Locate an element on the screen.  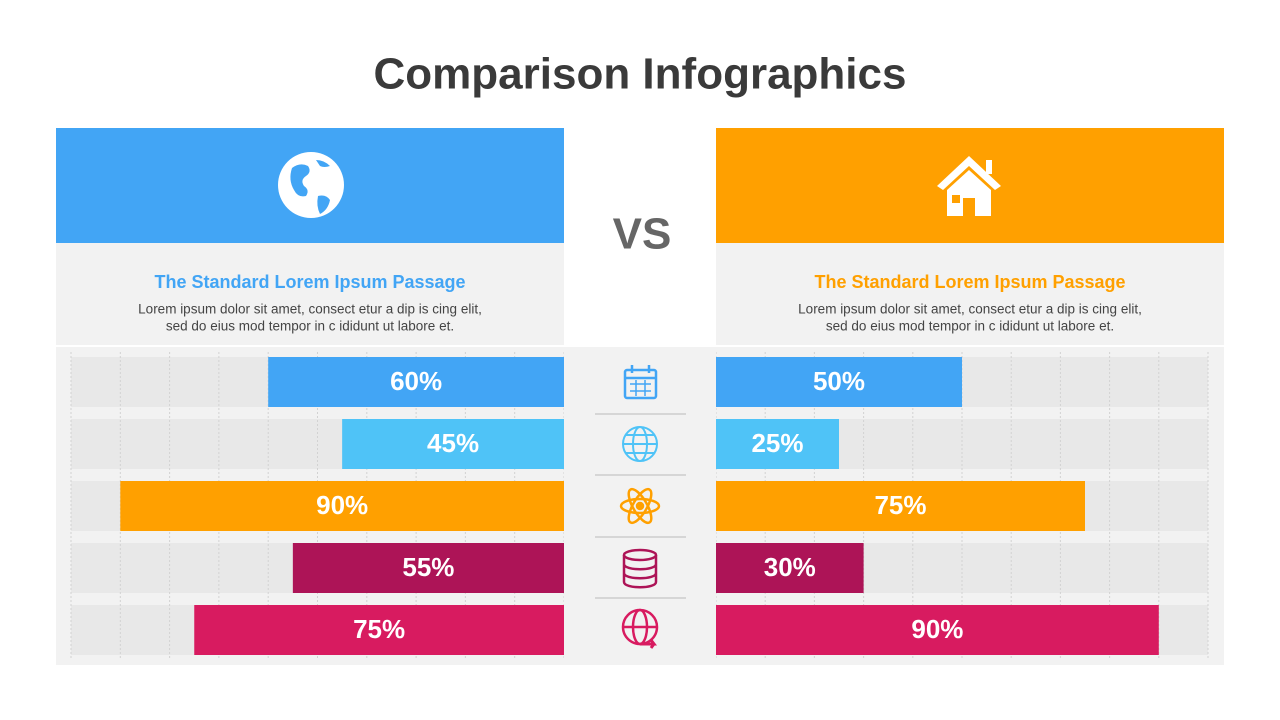
separators is located at coordinates (640, 506).